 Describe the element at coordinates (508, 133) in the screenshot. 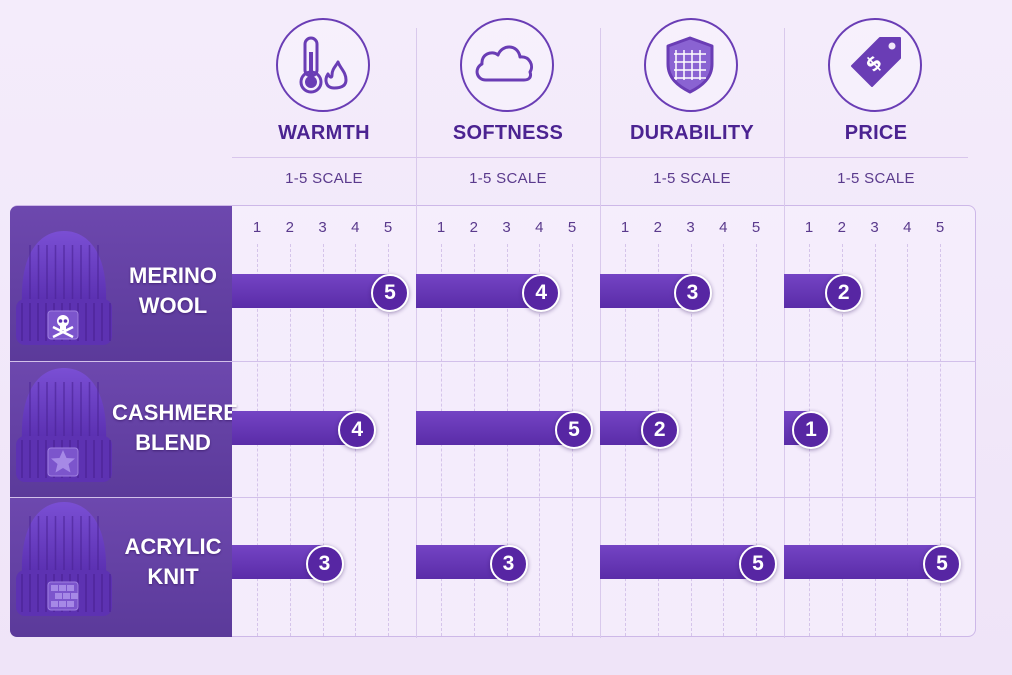

I see `category-title: SOFTNESS` at that location.